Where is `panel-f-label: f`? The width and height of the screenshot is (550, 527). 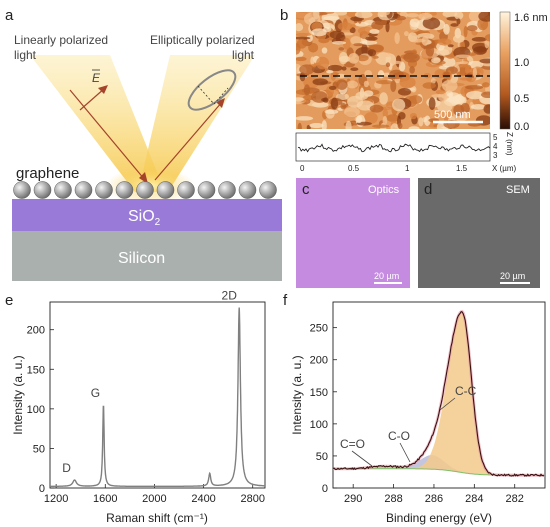 panel-f-label: f is located at coordinates (285, 300).